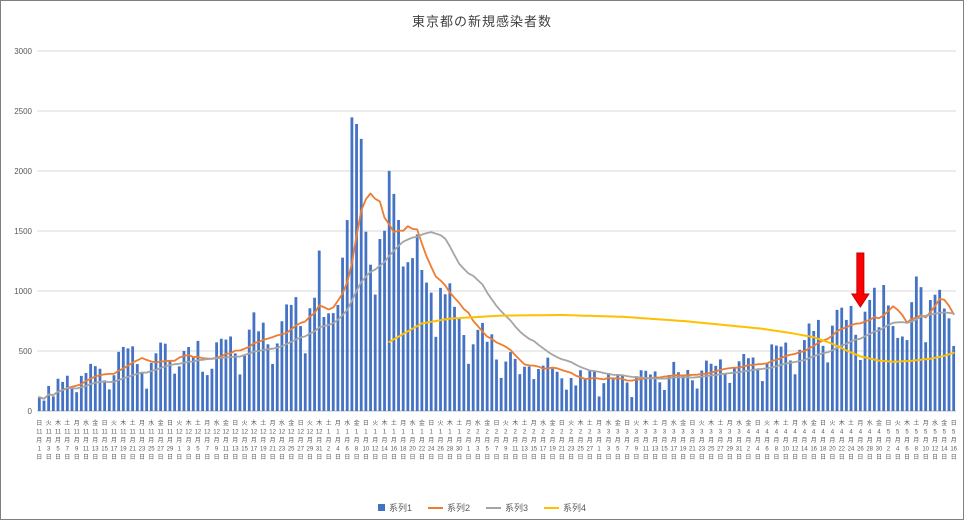 This screenshot has width=964, height=520. Describe the element at coordinates (683, 450) in the screenshot. I see `svg-text: 19` at that location.